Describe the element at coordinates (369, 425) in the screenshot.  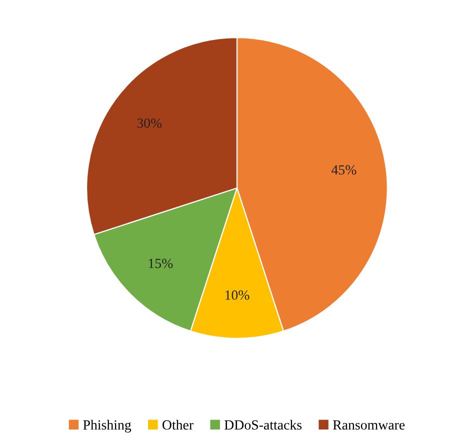
I see `legend-label: Ransomware` at that location.